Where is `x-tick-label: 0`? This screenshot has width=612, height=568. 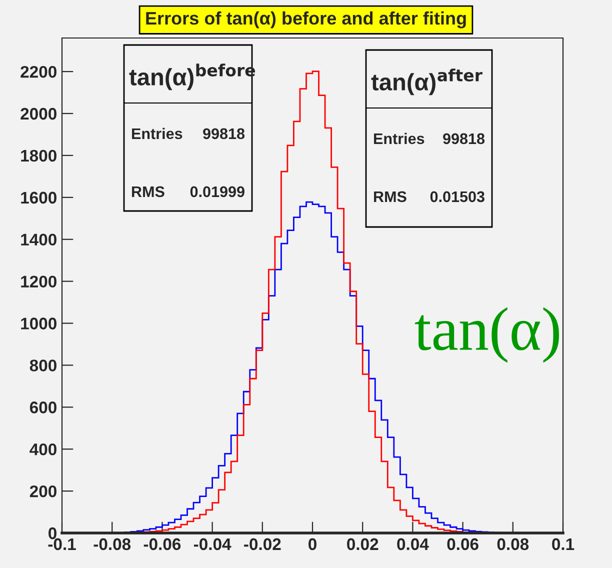
x-tick-label: 0 is located at coordinates (312, 544).